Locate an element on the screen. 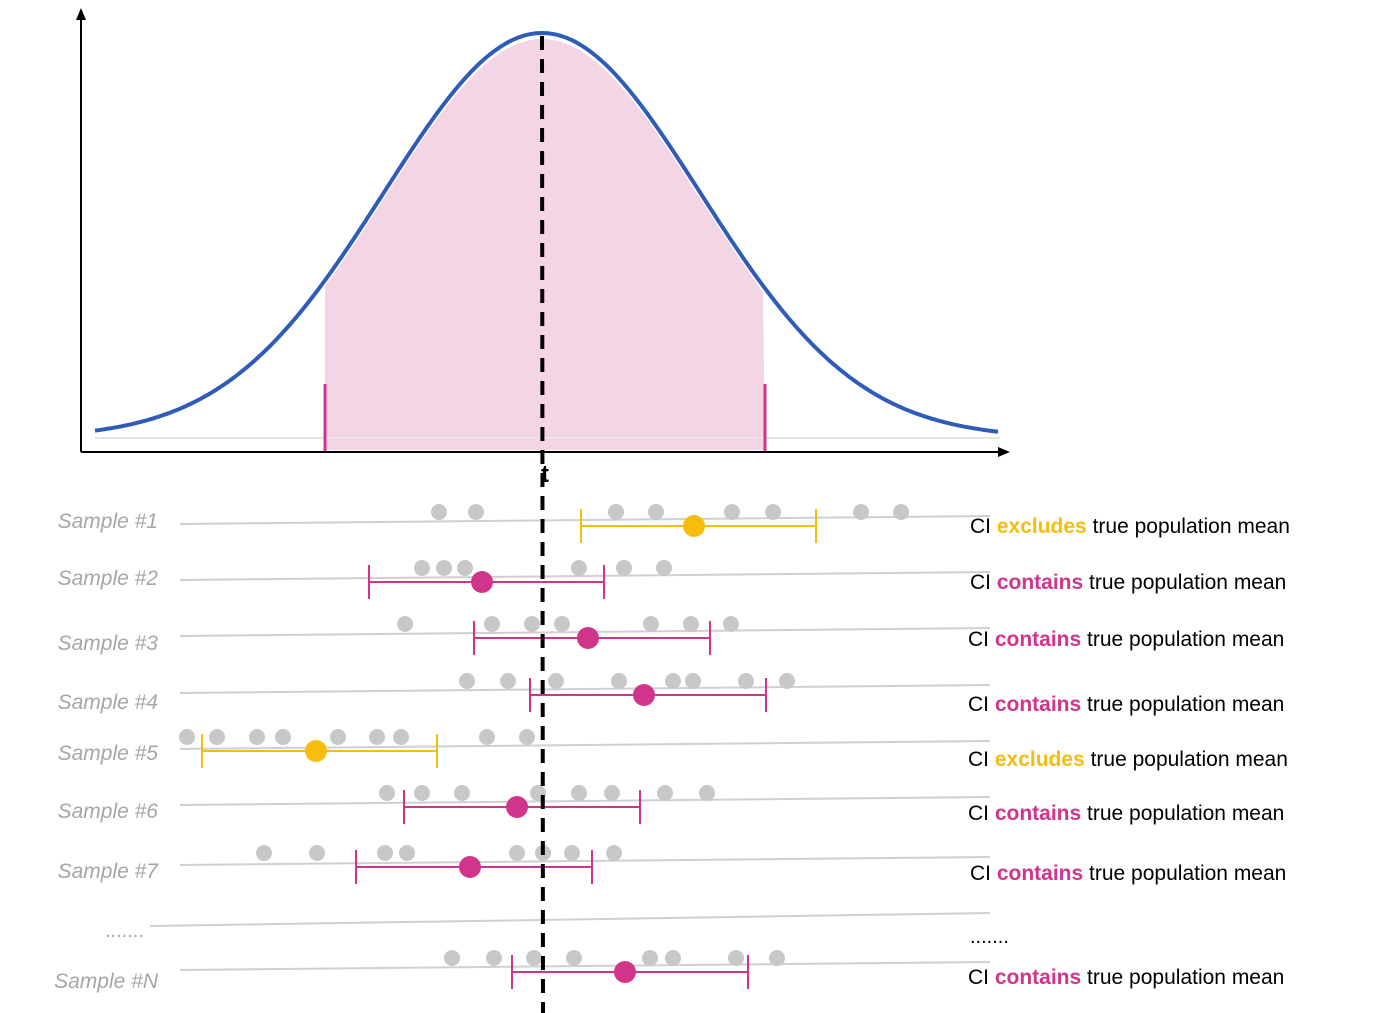 Image resolution: width=1400 pixels, height=1013 pixels. sample-label: Sample #1 is located at coordinates (108, 521).